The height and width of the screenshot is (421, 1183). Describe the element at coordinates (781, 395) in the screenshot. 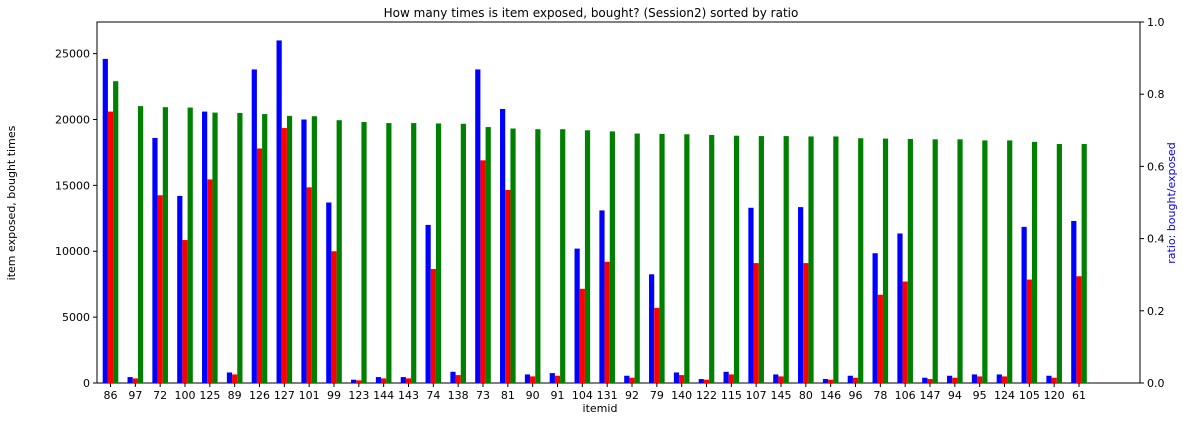

I see `x-tick-label: 145` at that location.